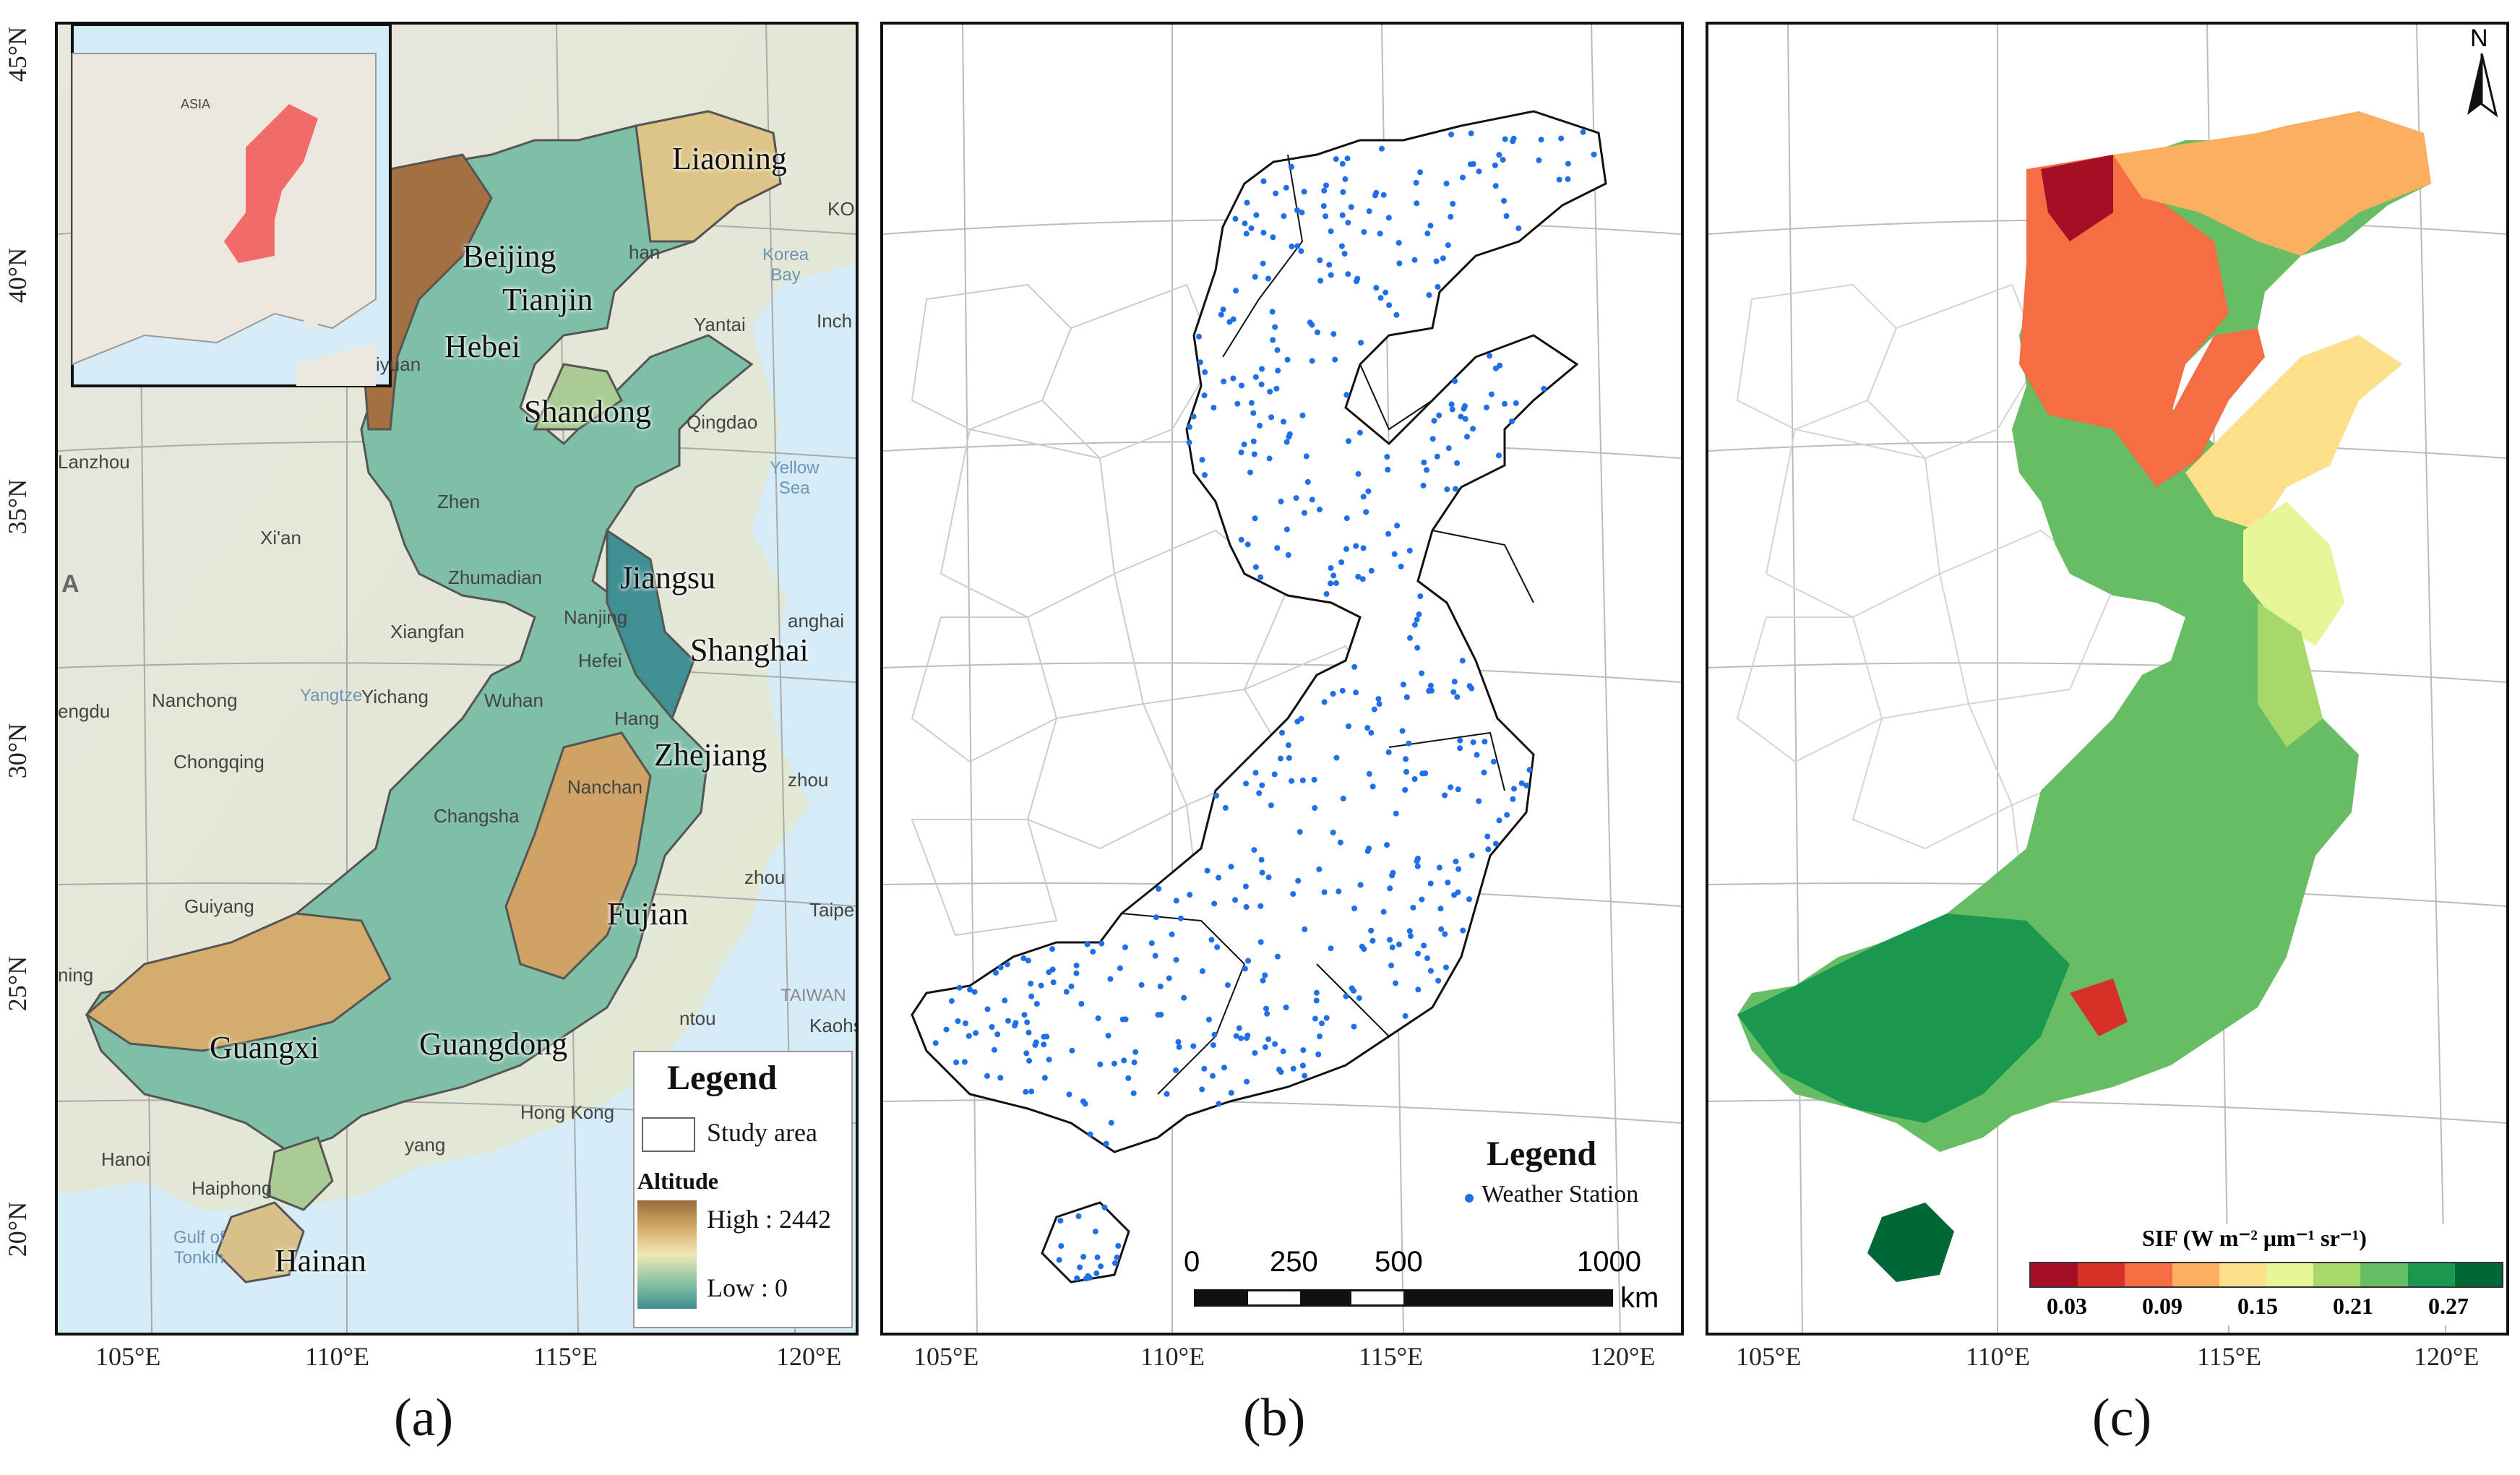  What do you see at coordinates (496, 577) in the screenshot?
I see `city-label-zhumadian: Zhumadian` at bounding box center [496, 577].